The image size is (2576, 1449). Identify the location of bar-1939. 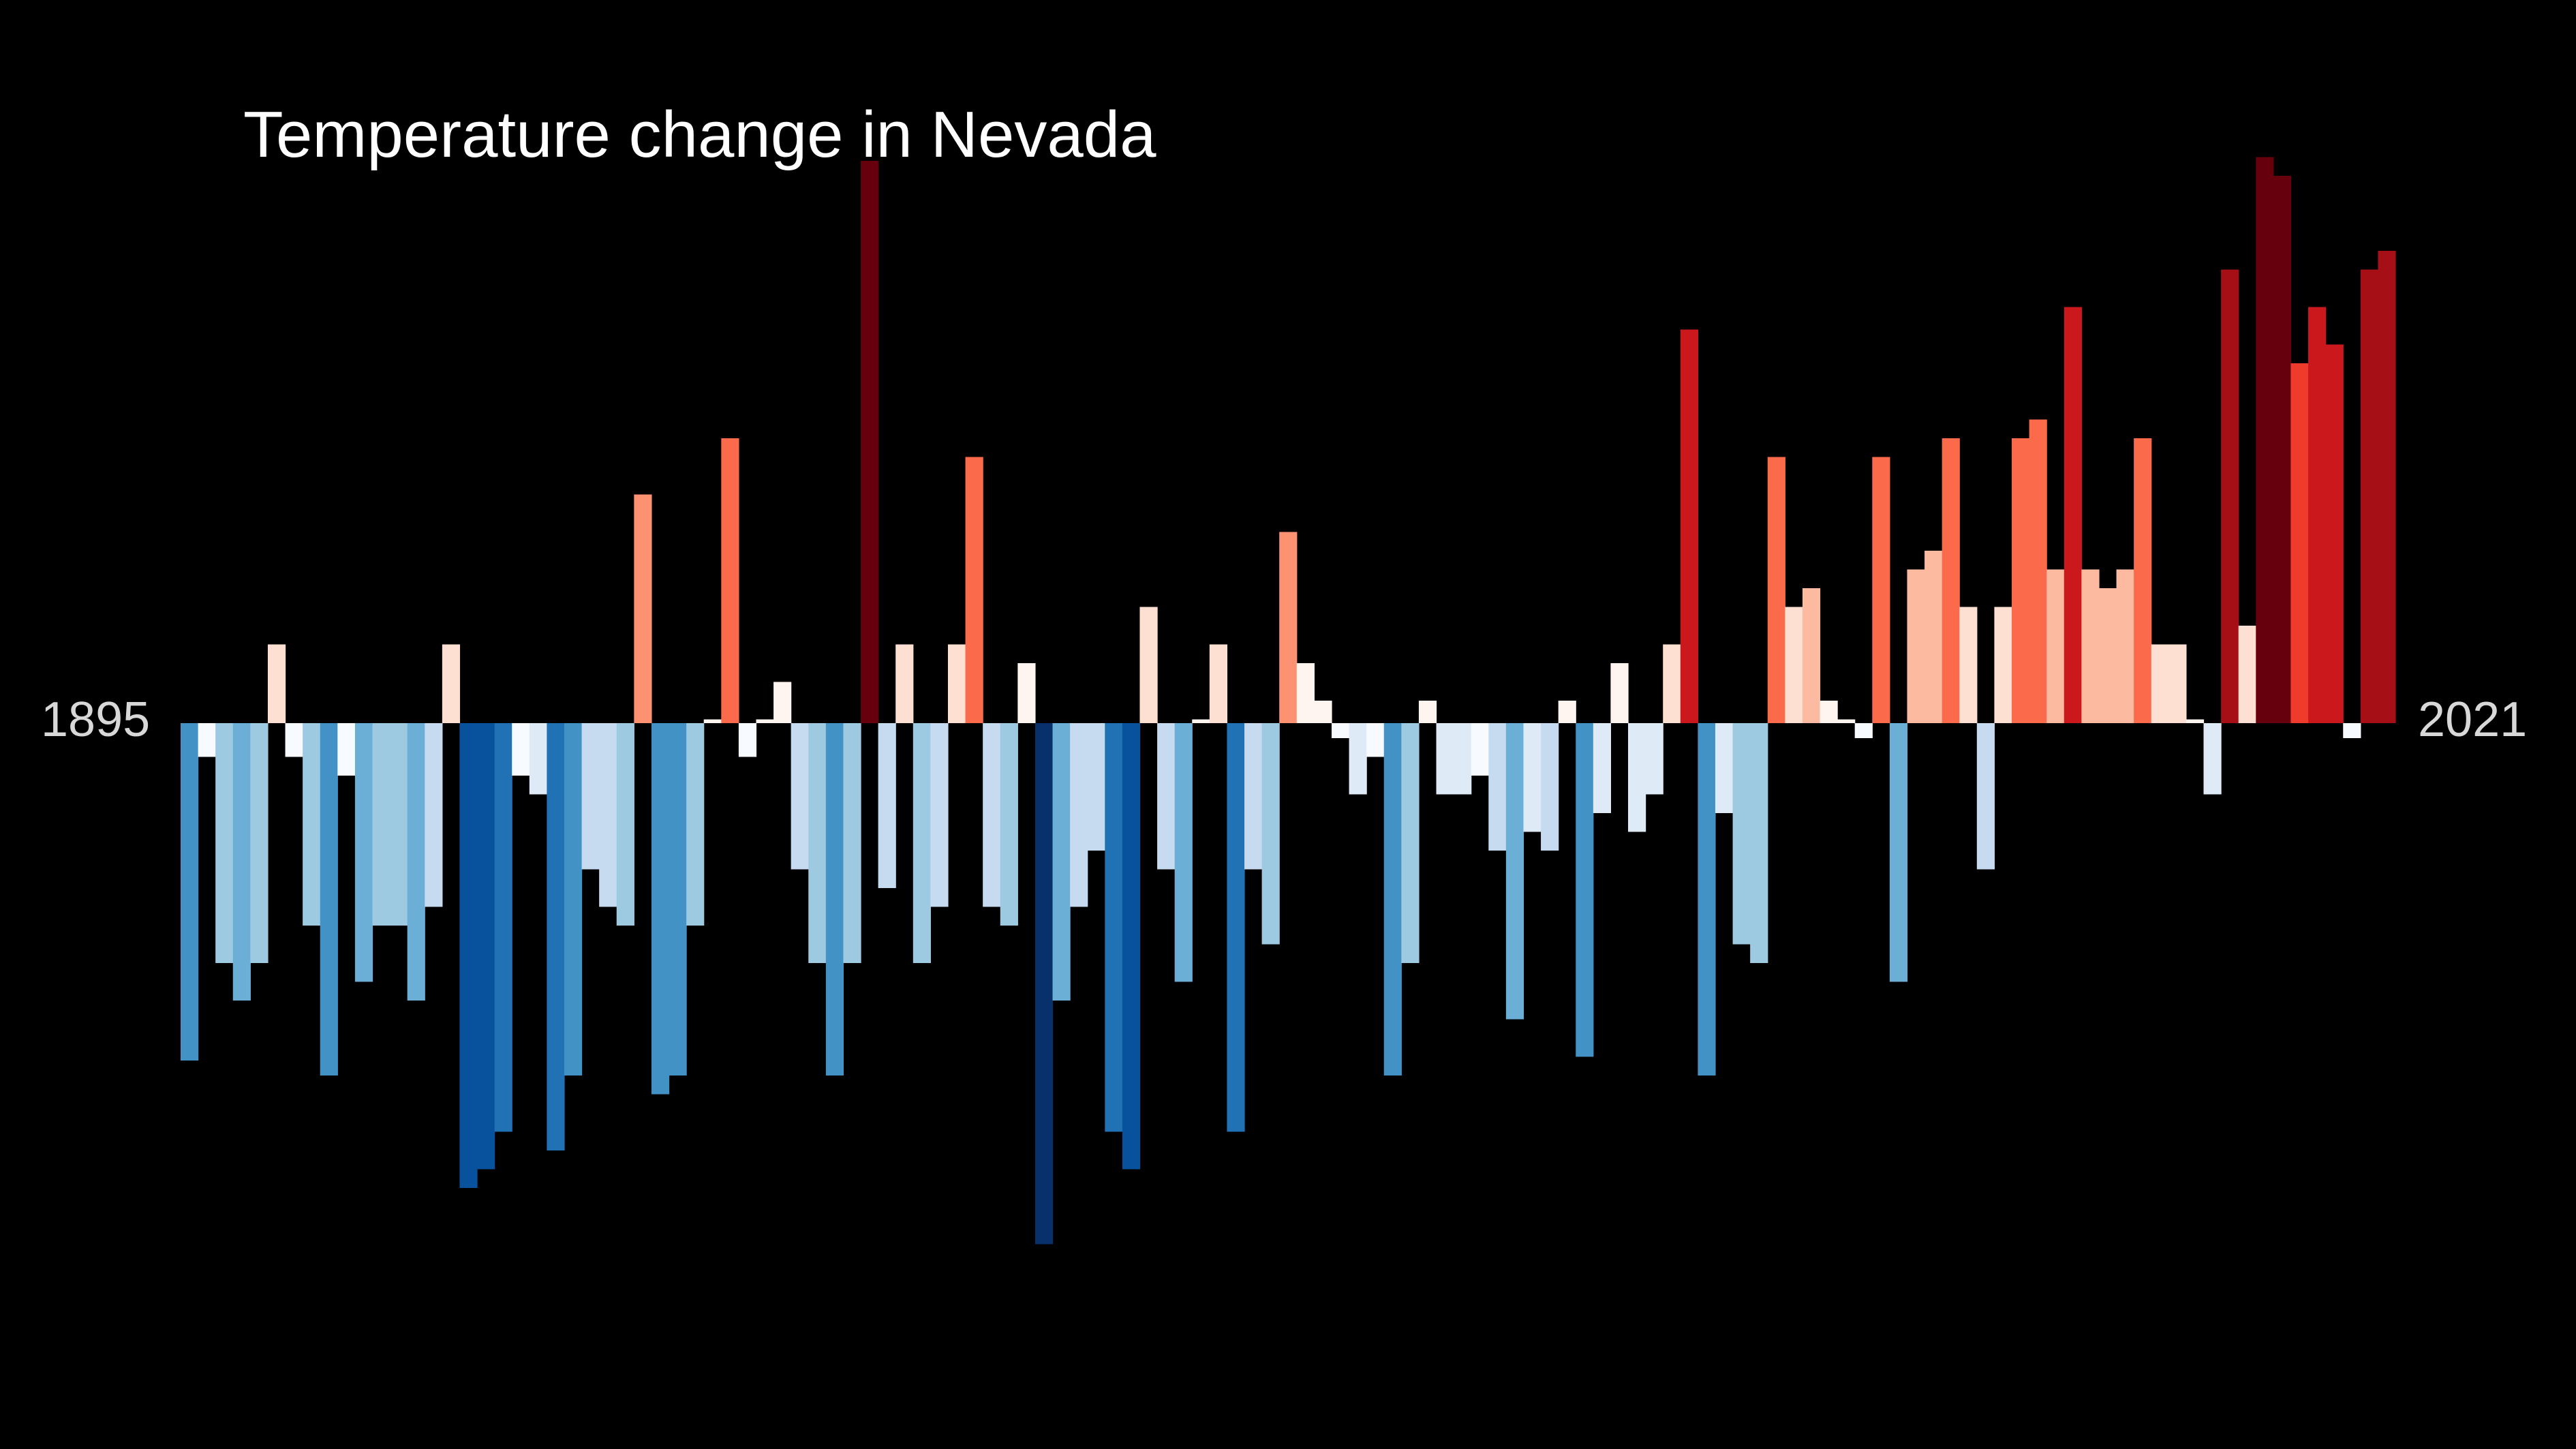
(956, 684).